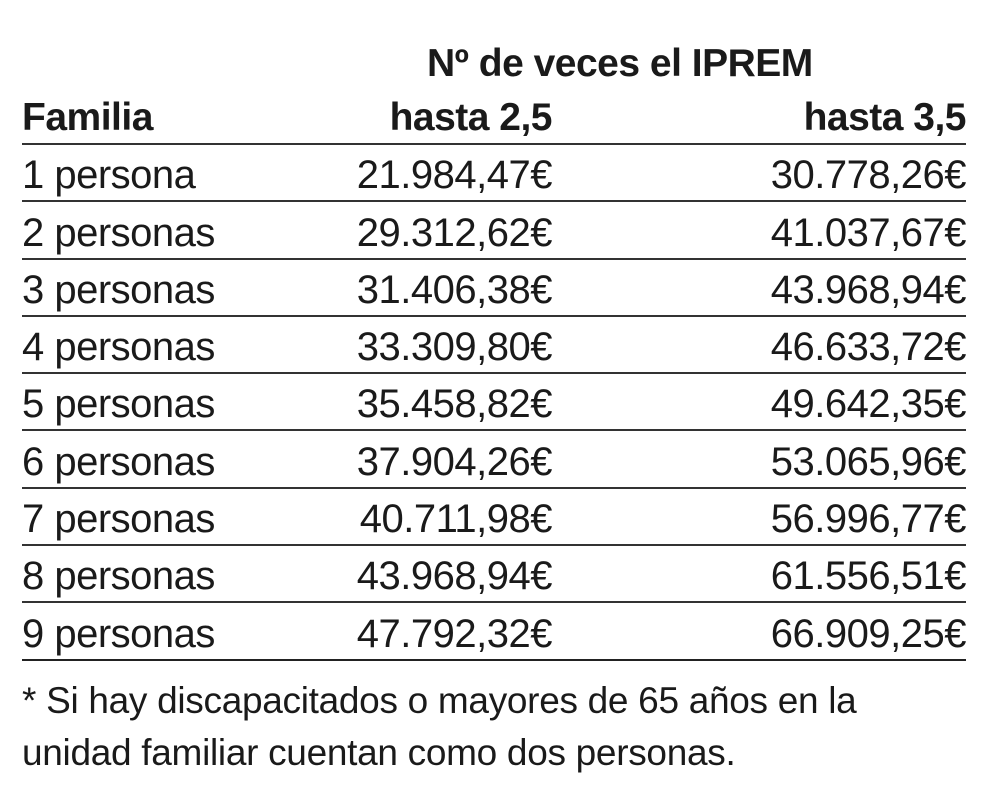 The width and height of the screenshot is (990, 803). Describe the element at coordinates (437, 173) in the screenshot. I see `amount-2-5-cell: 21.984,47€` at that location.